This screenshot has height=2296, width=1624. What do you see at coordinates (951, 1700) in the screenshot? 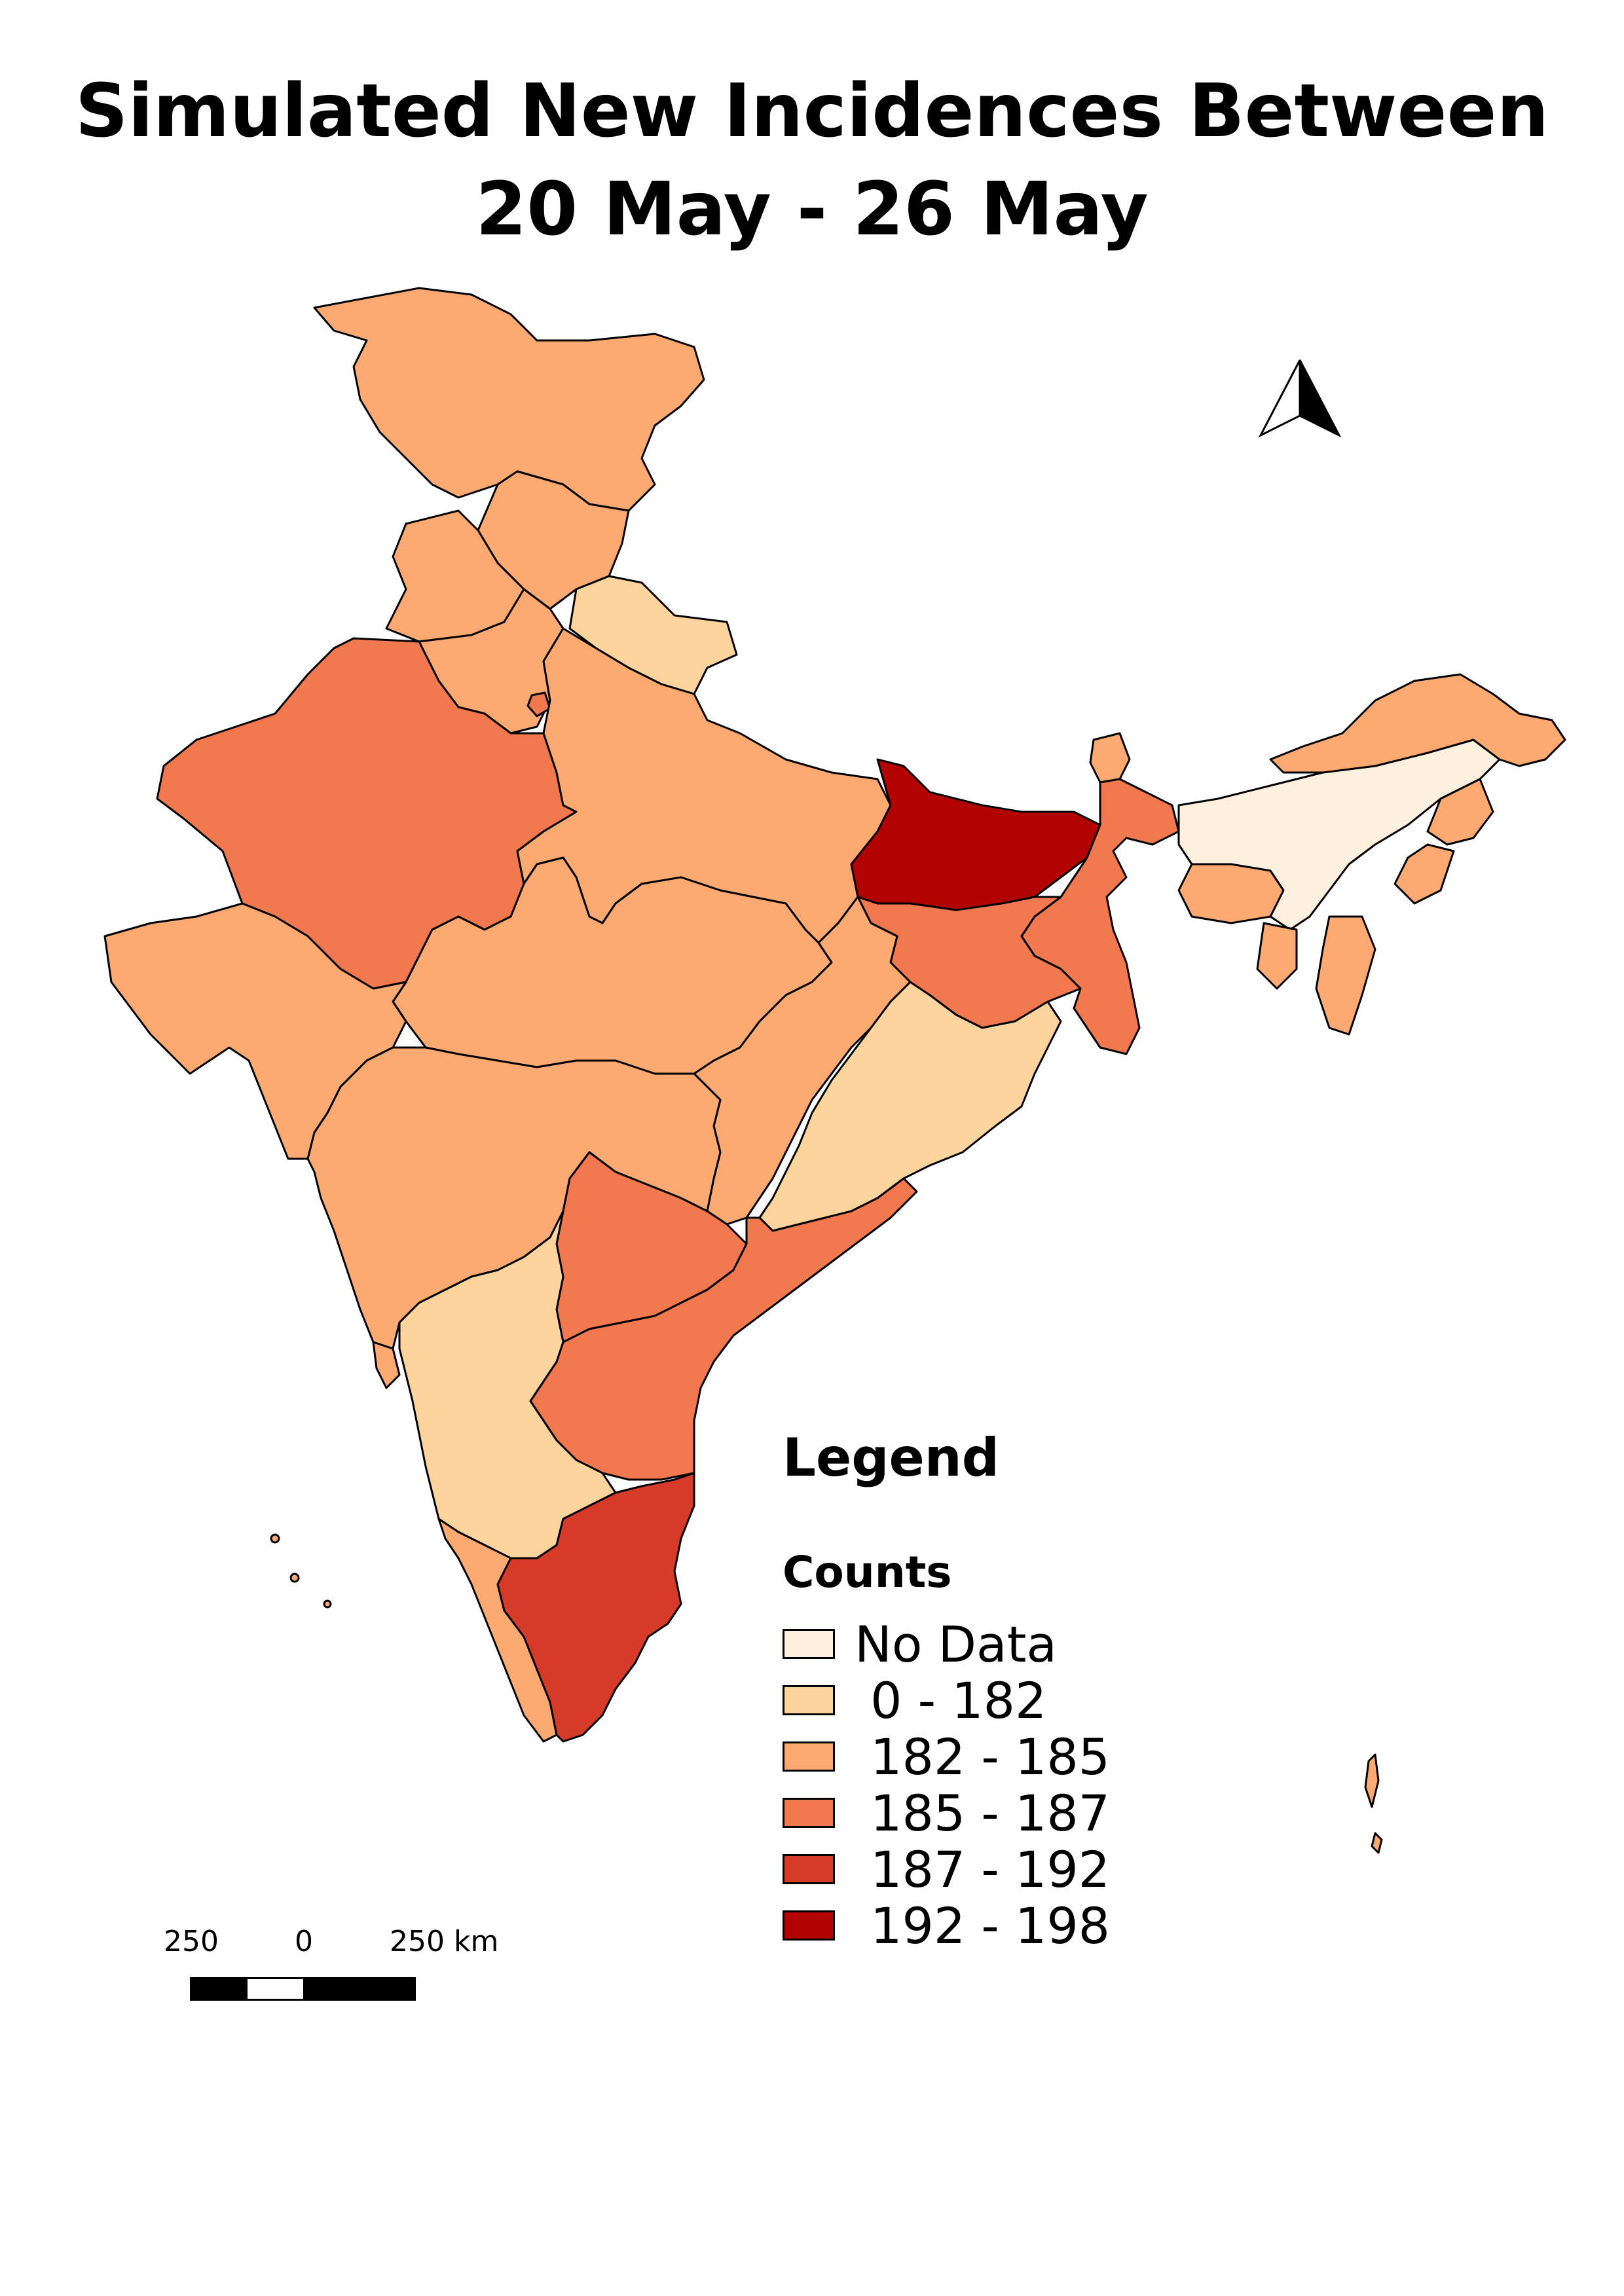
I see `legend-label: 0 - 182` at bounding box center [951, 1700].